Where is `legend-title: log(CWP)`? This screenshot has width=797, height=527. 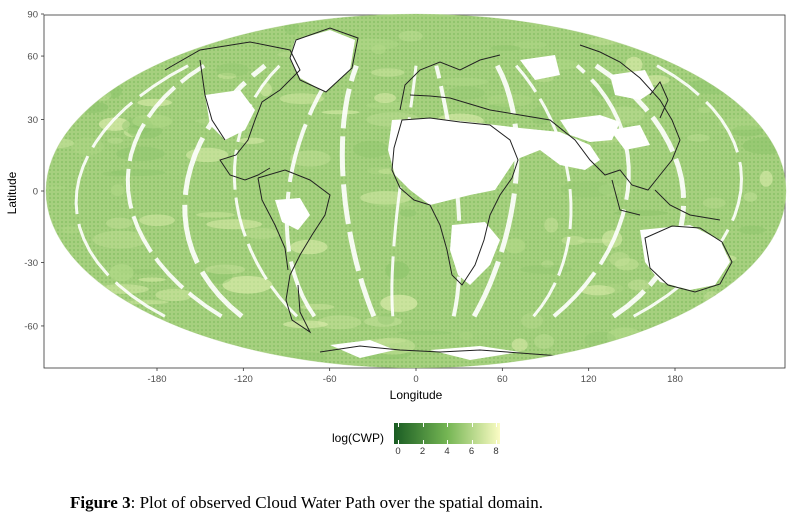 legend-title: log(CWP) is located at coordinates (358, 438).